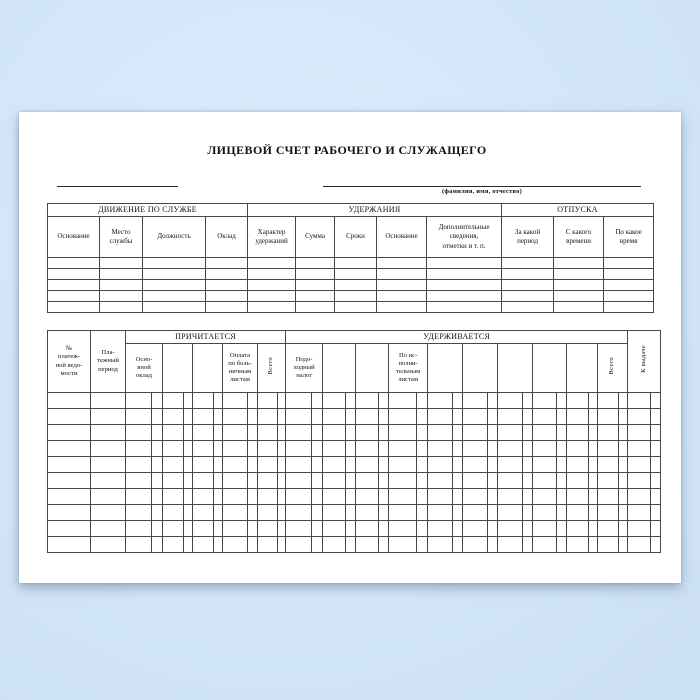 This screenshot has height=700, width=700. Describe the element at coordinates (629, 237) in the screenshot. I see `column-header-cell: По какое время` at that location.